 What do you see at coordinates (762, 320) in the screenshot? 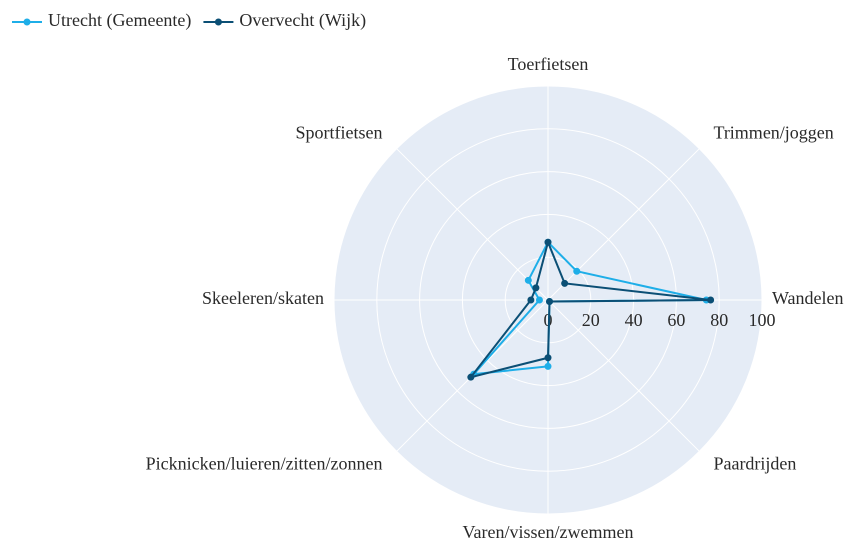
I see `r-tick-label: 100` at bounding box center [762, 320].